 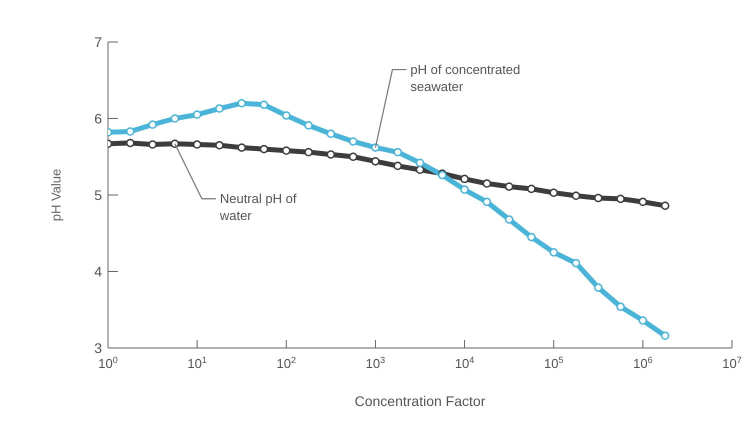 I want to click on x-tick-label: 10$^{2}$, so click(x=286, y=363).